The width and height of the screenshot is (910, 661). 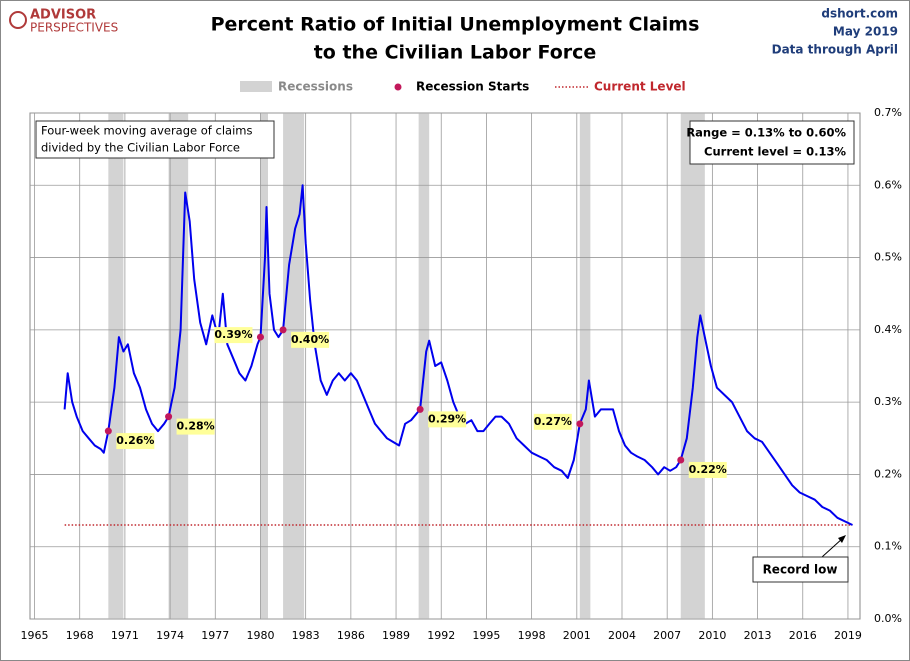 I want to click on x-tick-label: 2004, so click(x=622, y=635).